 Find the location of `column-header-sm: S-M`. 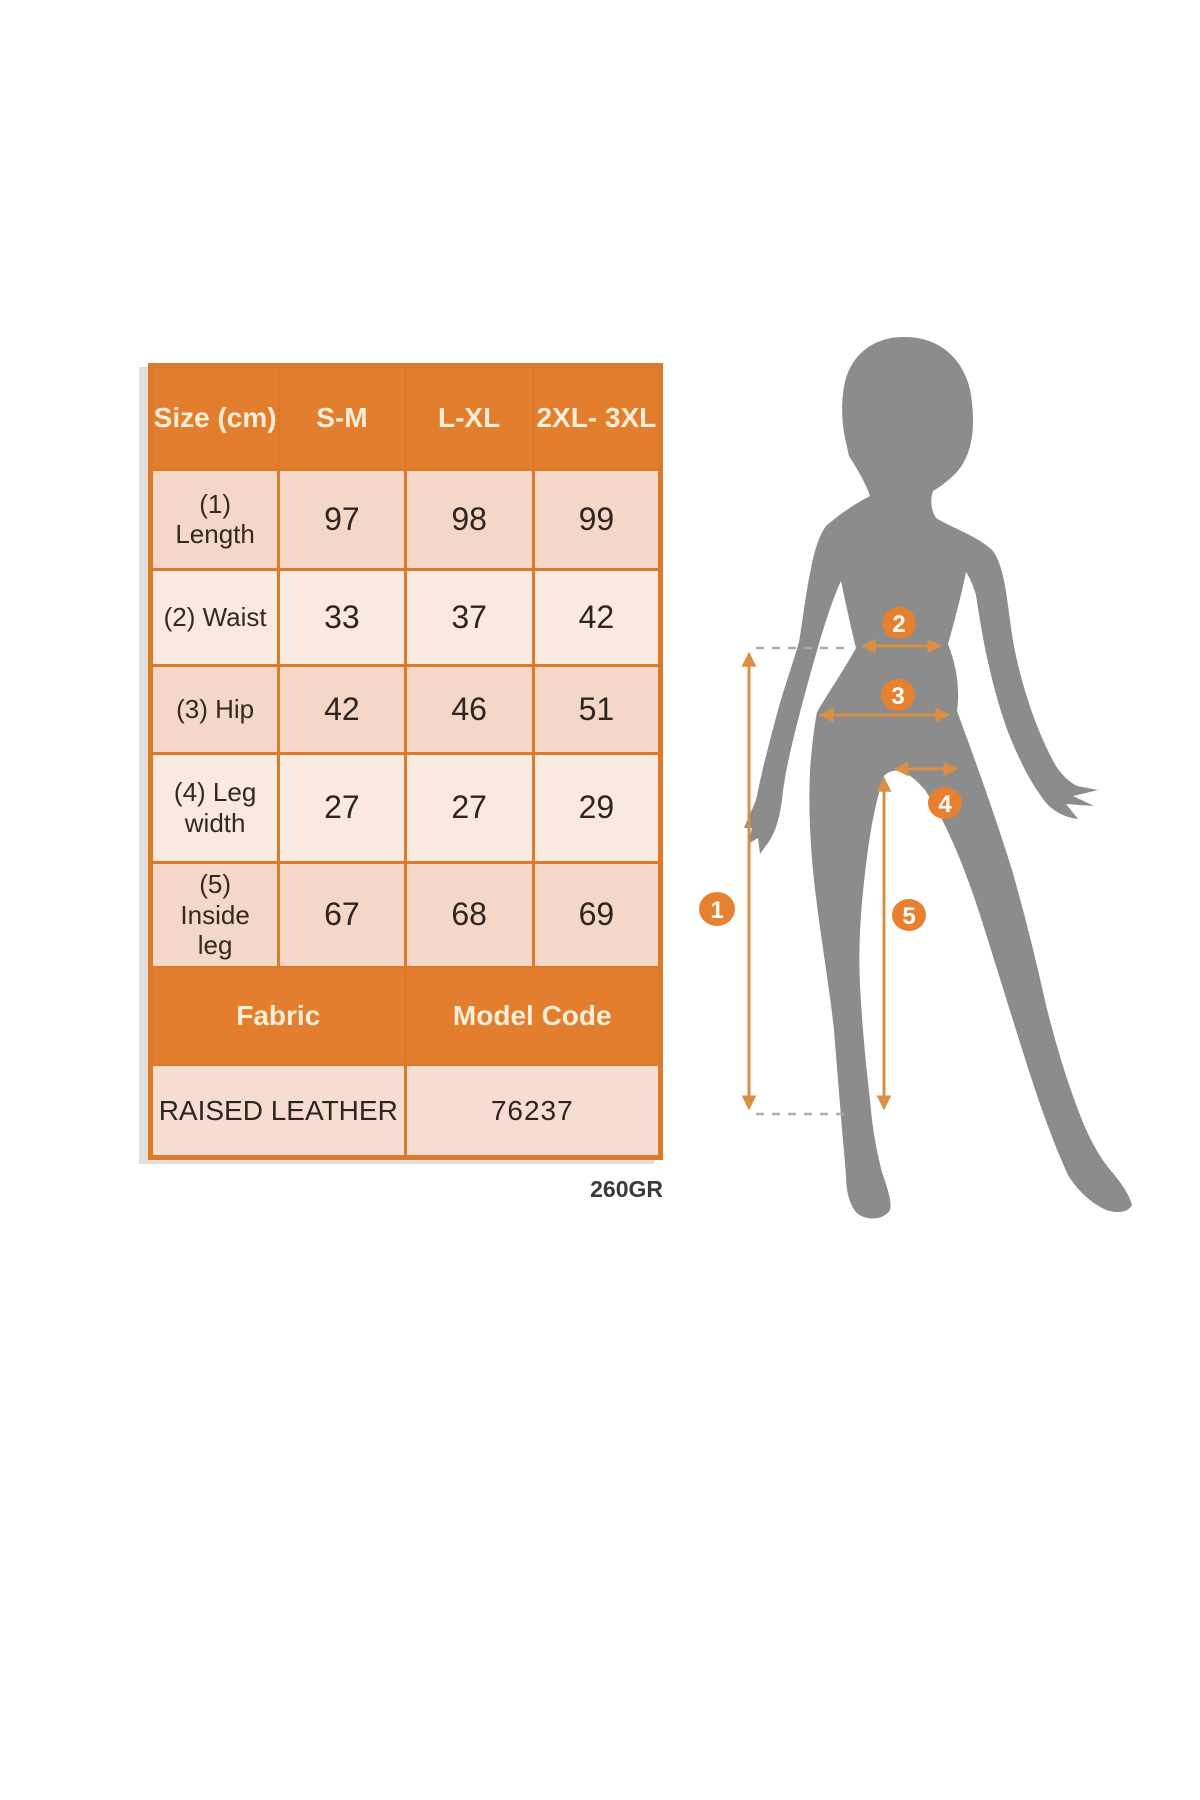

column-header-sm: S-M is located at coordinates (342, 418).